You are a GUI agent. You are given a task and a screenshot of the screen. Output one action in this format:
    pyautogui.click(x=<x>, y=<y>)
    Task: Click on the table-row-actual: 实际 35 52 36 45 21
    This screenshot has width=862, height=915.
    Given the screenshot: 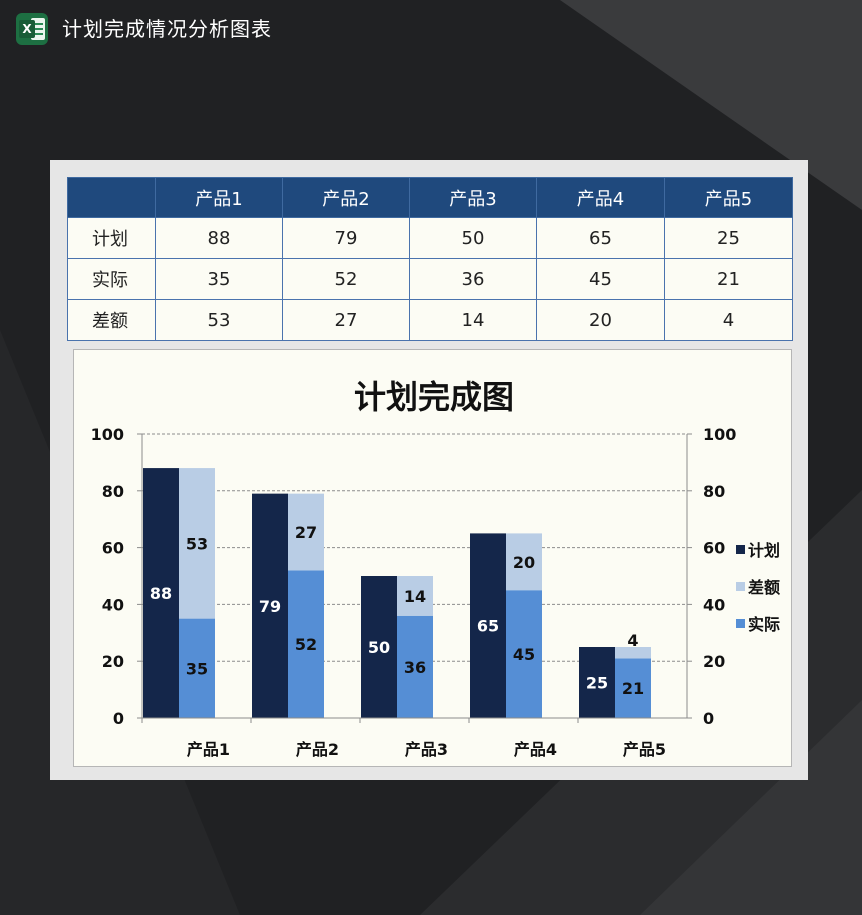 What is the action you would take?
    pyautogui.click(x=430, y=279)
    